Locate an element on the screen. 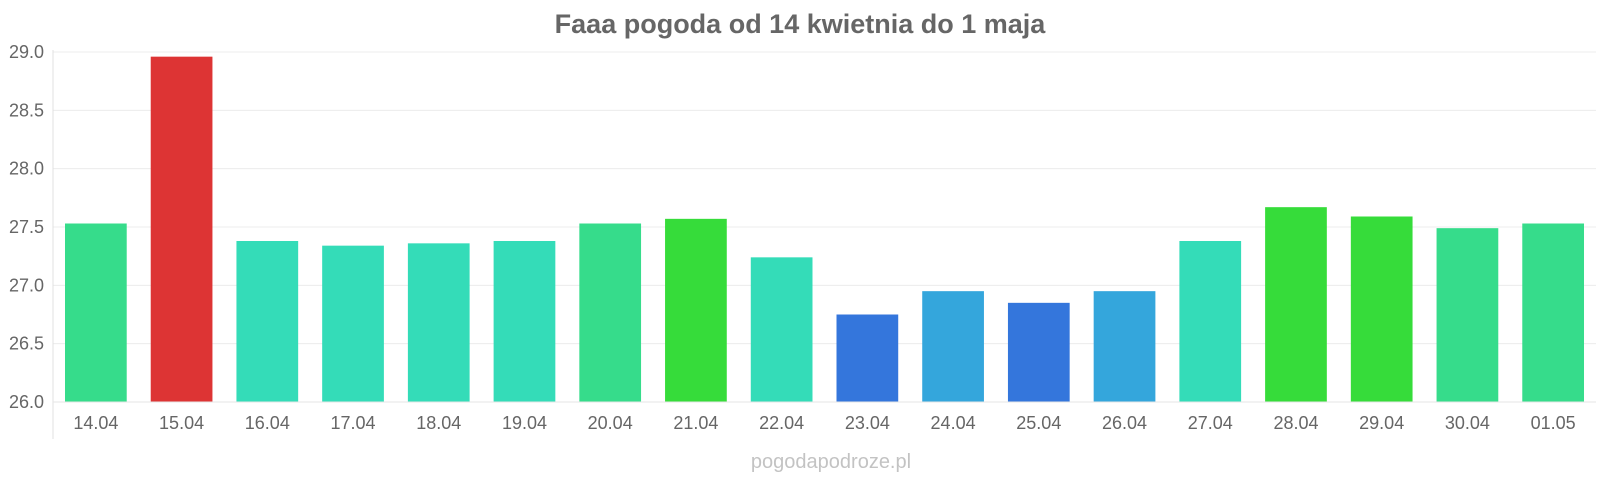 The width and height of the screenshot is (1600, 485). bar-14.04 is located at coordinates (96, 312).